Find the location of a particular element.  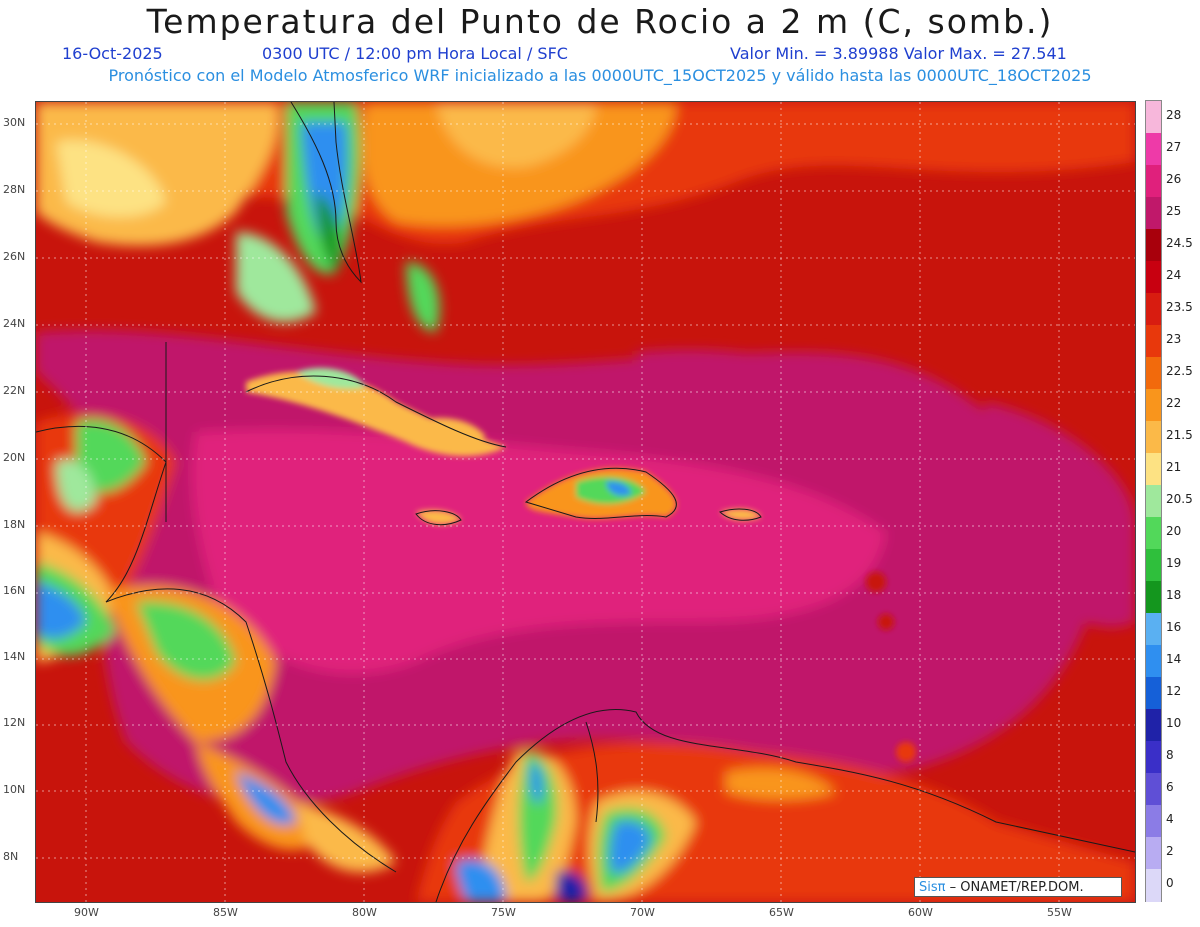

colorbar-label: 23 is located at coordinates (1174, 339).